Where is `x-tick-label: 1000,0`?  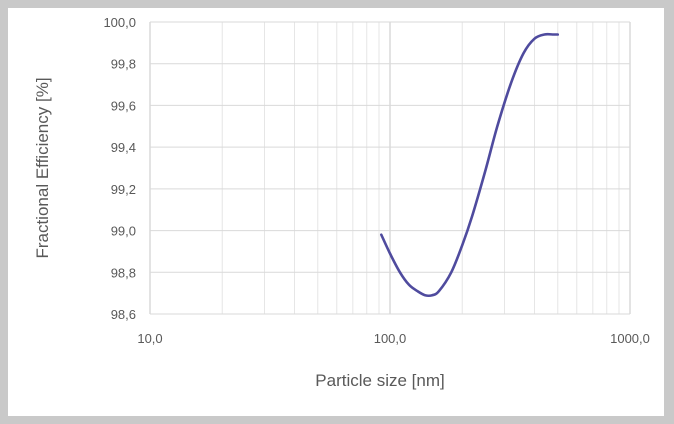
x-tick-label: 1000,0 is located at coordinates (630, 338).